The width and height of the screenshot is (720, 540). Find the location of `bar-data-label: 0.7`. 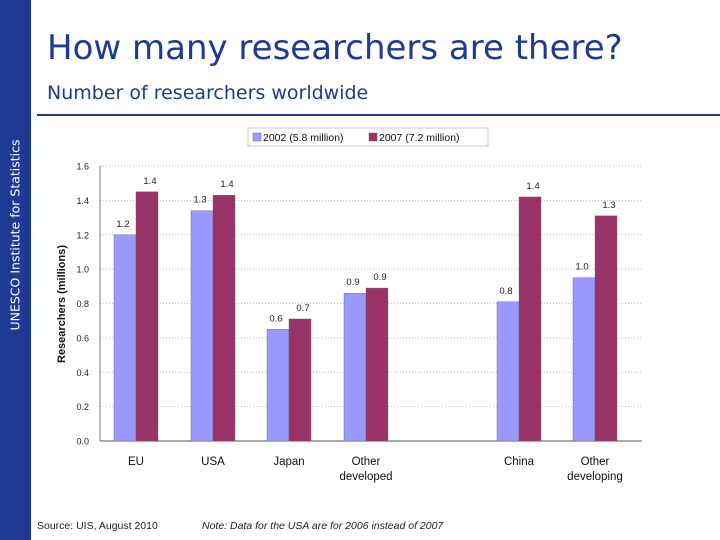

bar-data-label: 0.7 is located at coordinates (302, 308).